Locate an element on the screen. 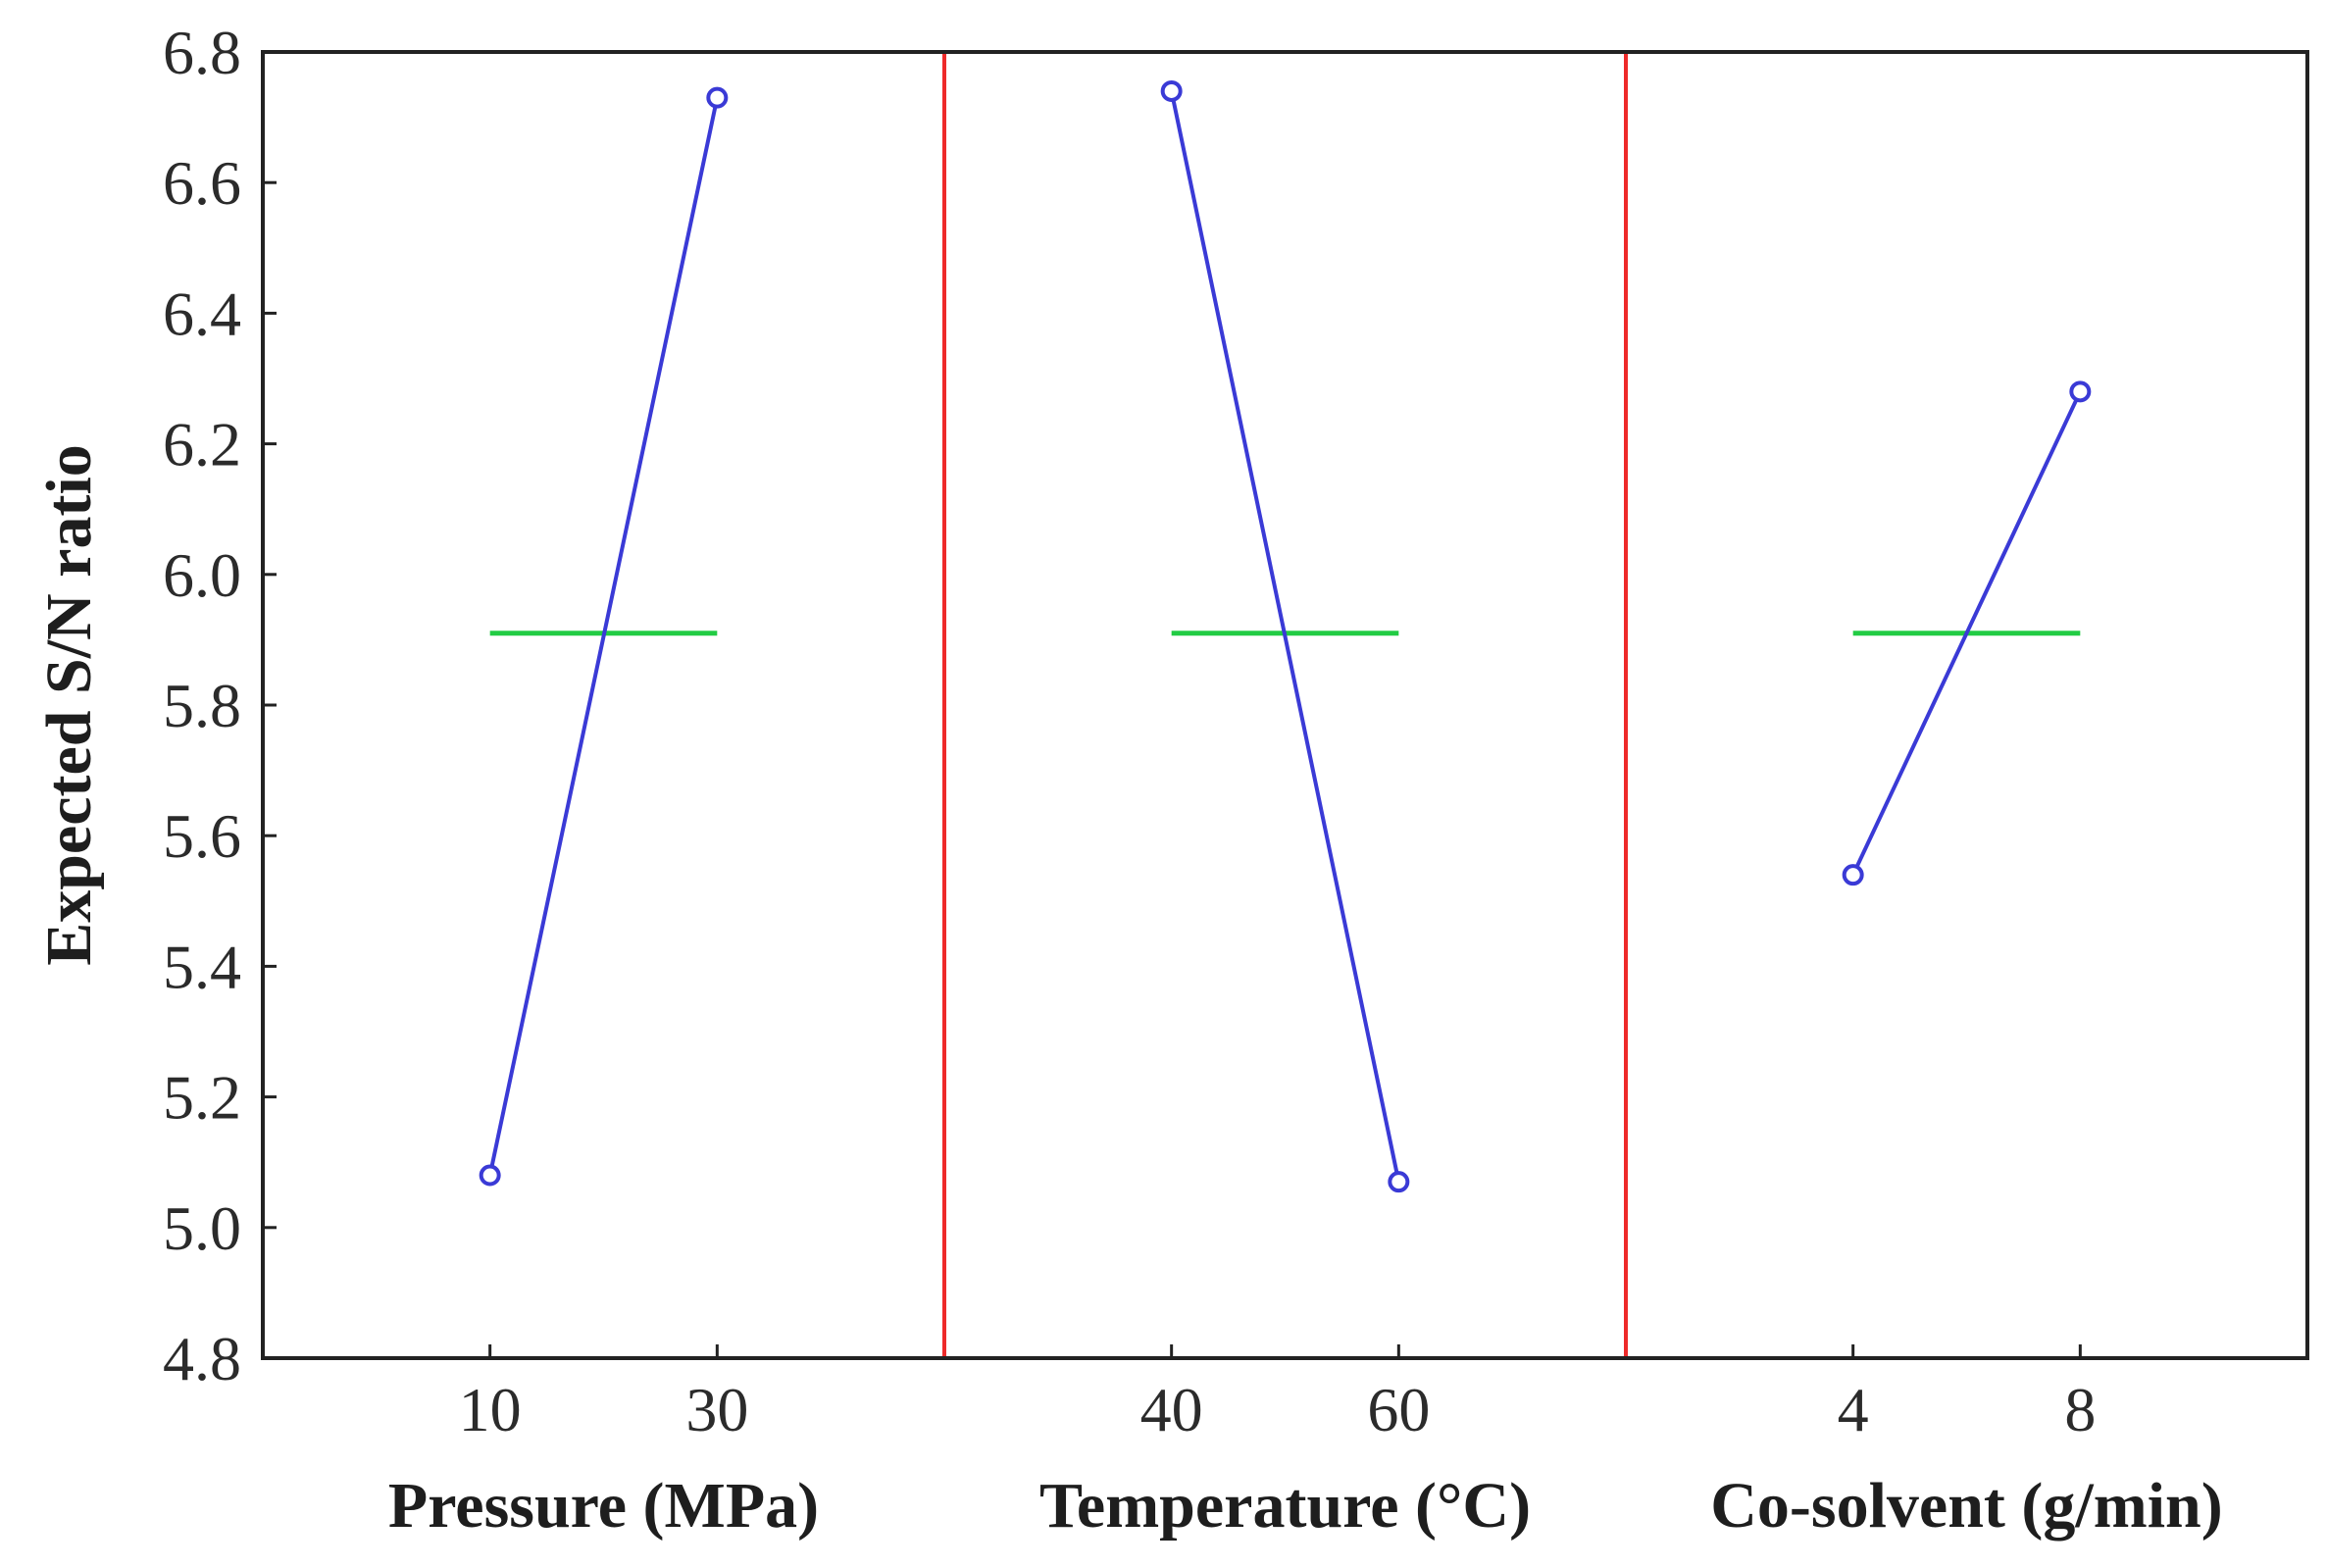 The image size is (2327, 1568). y-axis: 4.8 5.0 5.2 5.4 5.6 5.8 6.0 6.2 6.4 6.6 6.8 is located at coordinates (220, 705).